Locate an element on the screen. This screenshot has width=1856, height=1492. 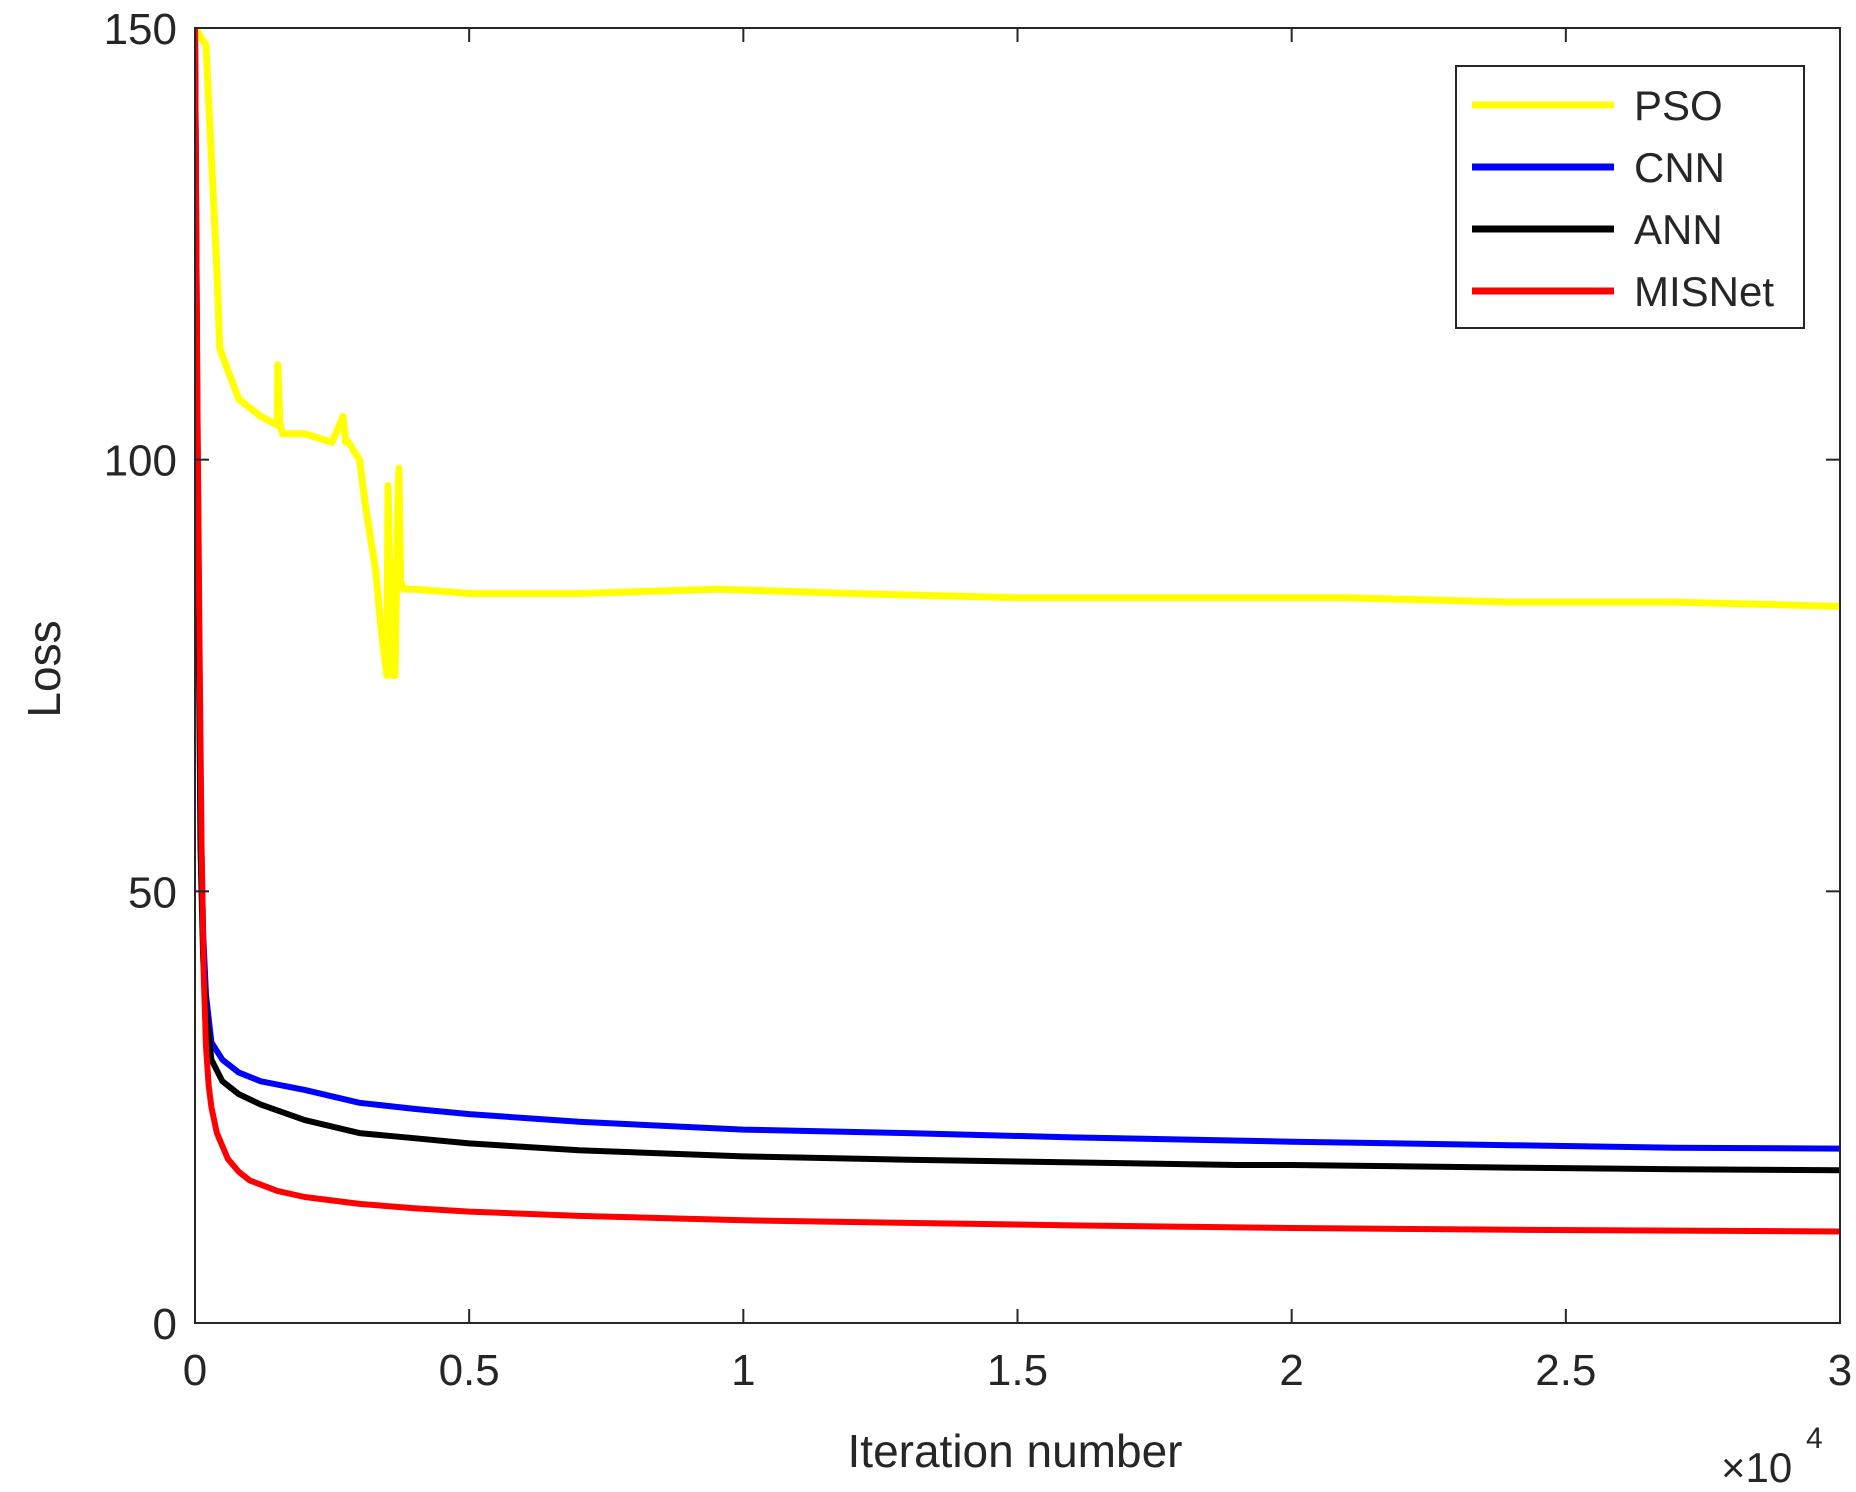
x-tick-label: 2 is located at coordinates (1291, 1370).